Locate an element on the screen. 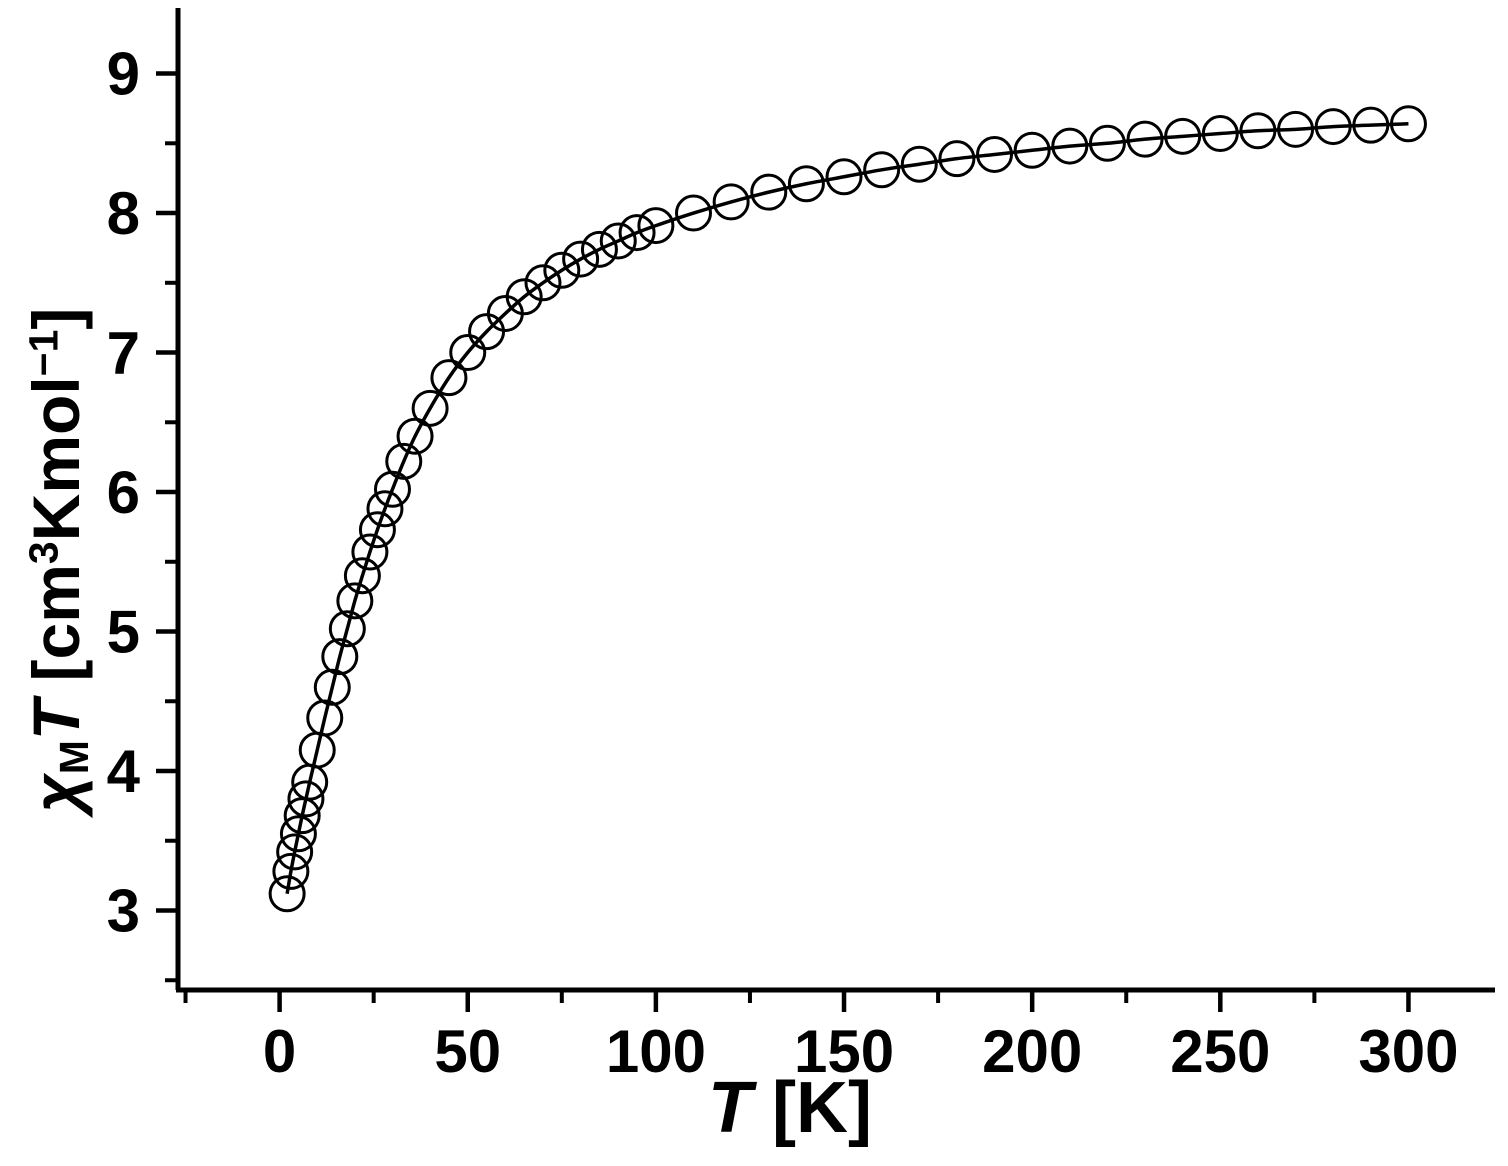 This screenshot has width=1508, height=1166. axis-label-part: Kmol is located at coordinates (56, 459).